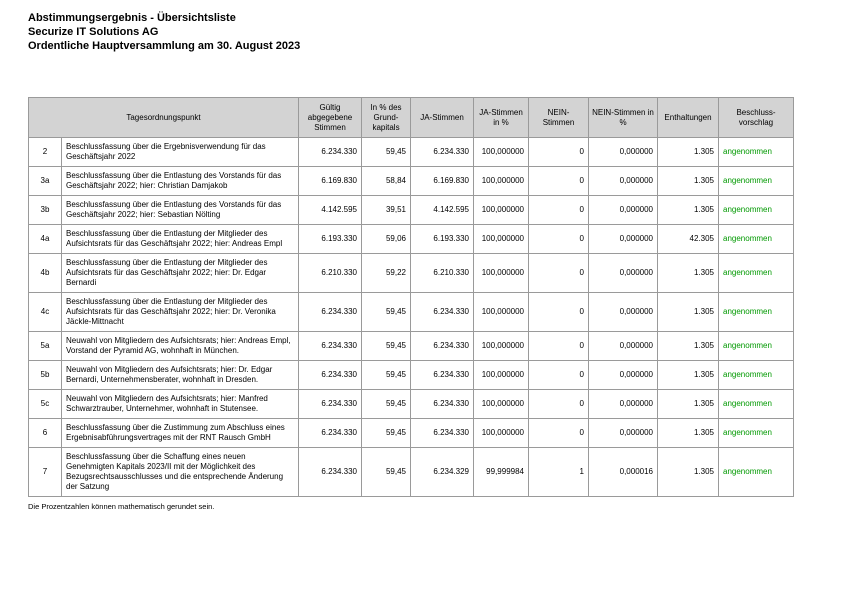 Image resolution: width=842 pixels, height=595 pixels. Describe the element at coordinates (132, 18) in the screenshot. I see `doc-title: Abstimmungsergebnis - Übersichtsliste` at that location.